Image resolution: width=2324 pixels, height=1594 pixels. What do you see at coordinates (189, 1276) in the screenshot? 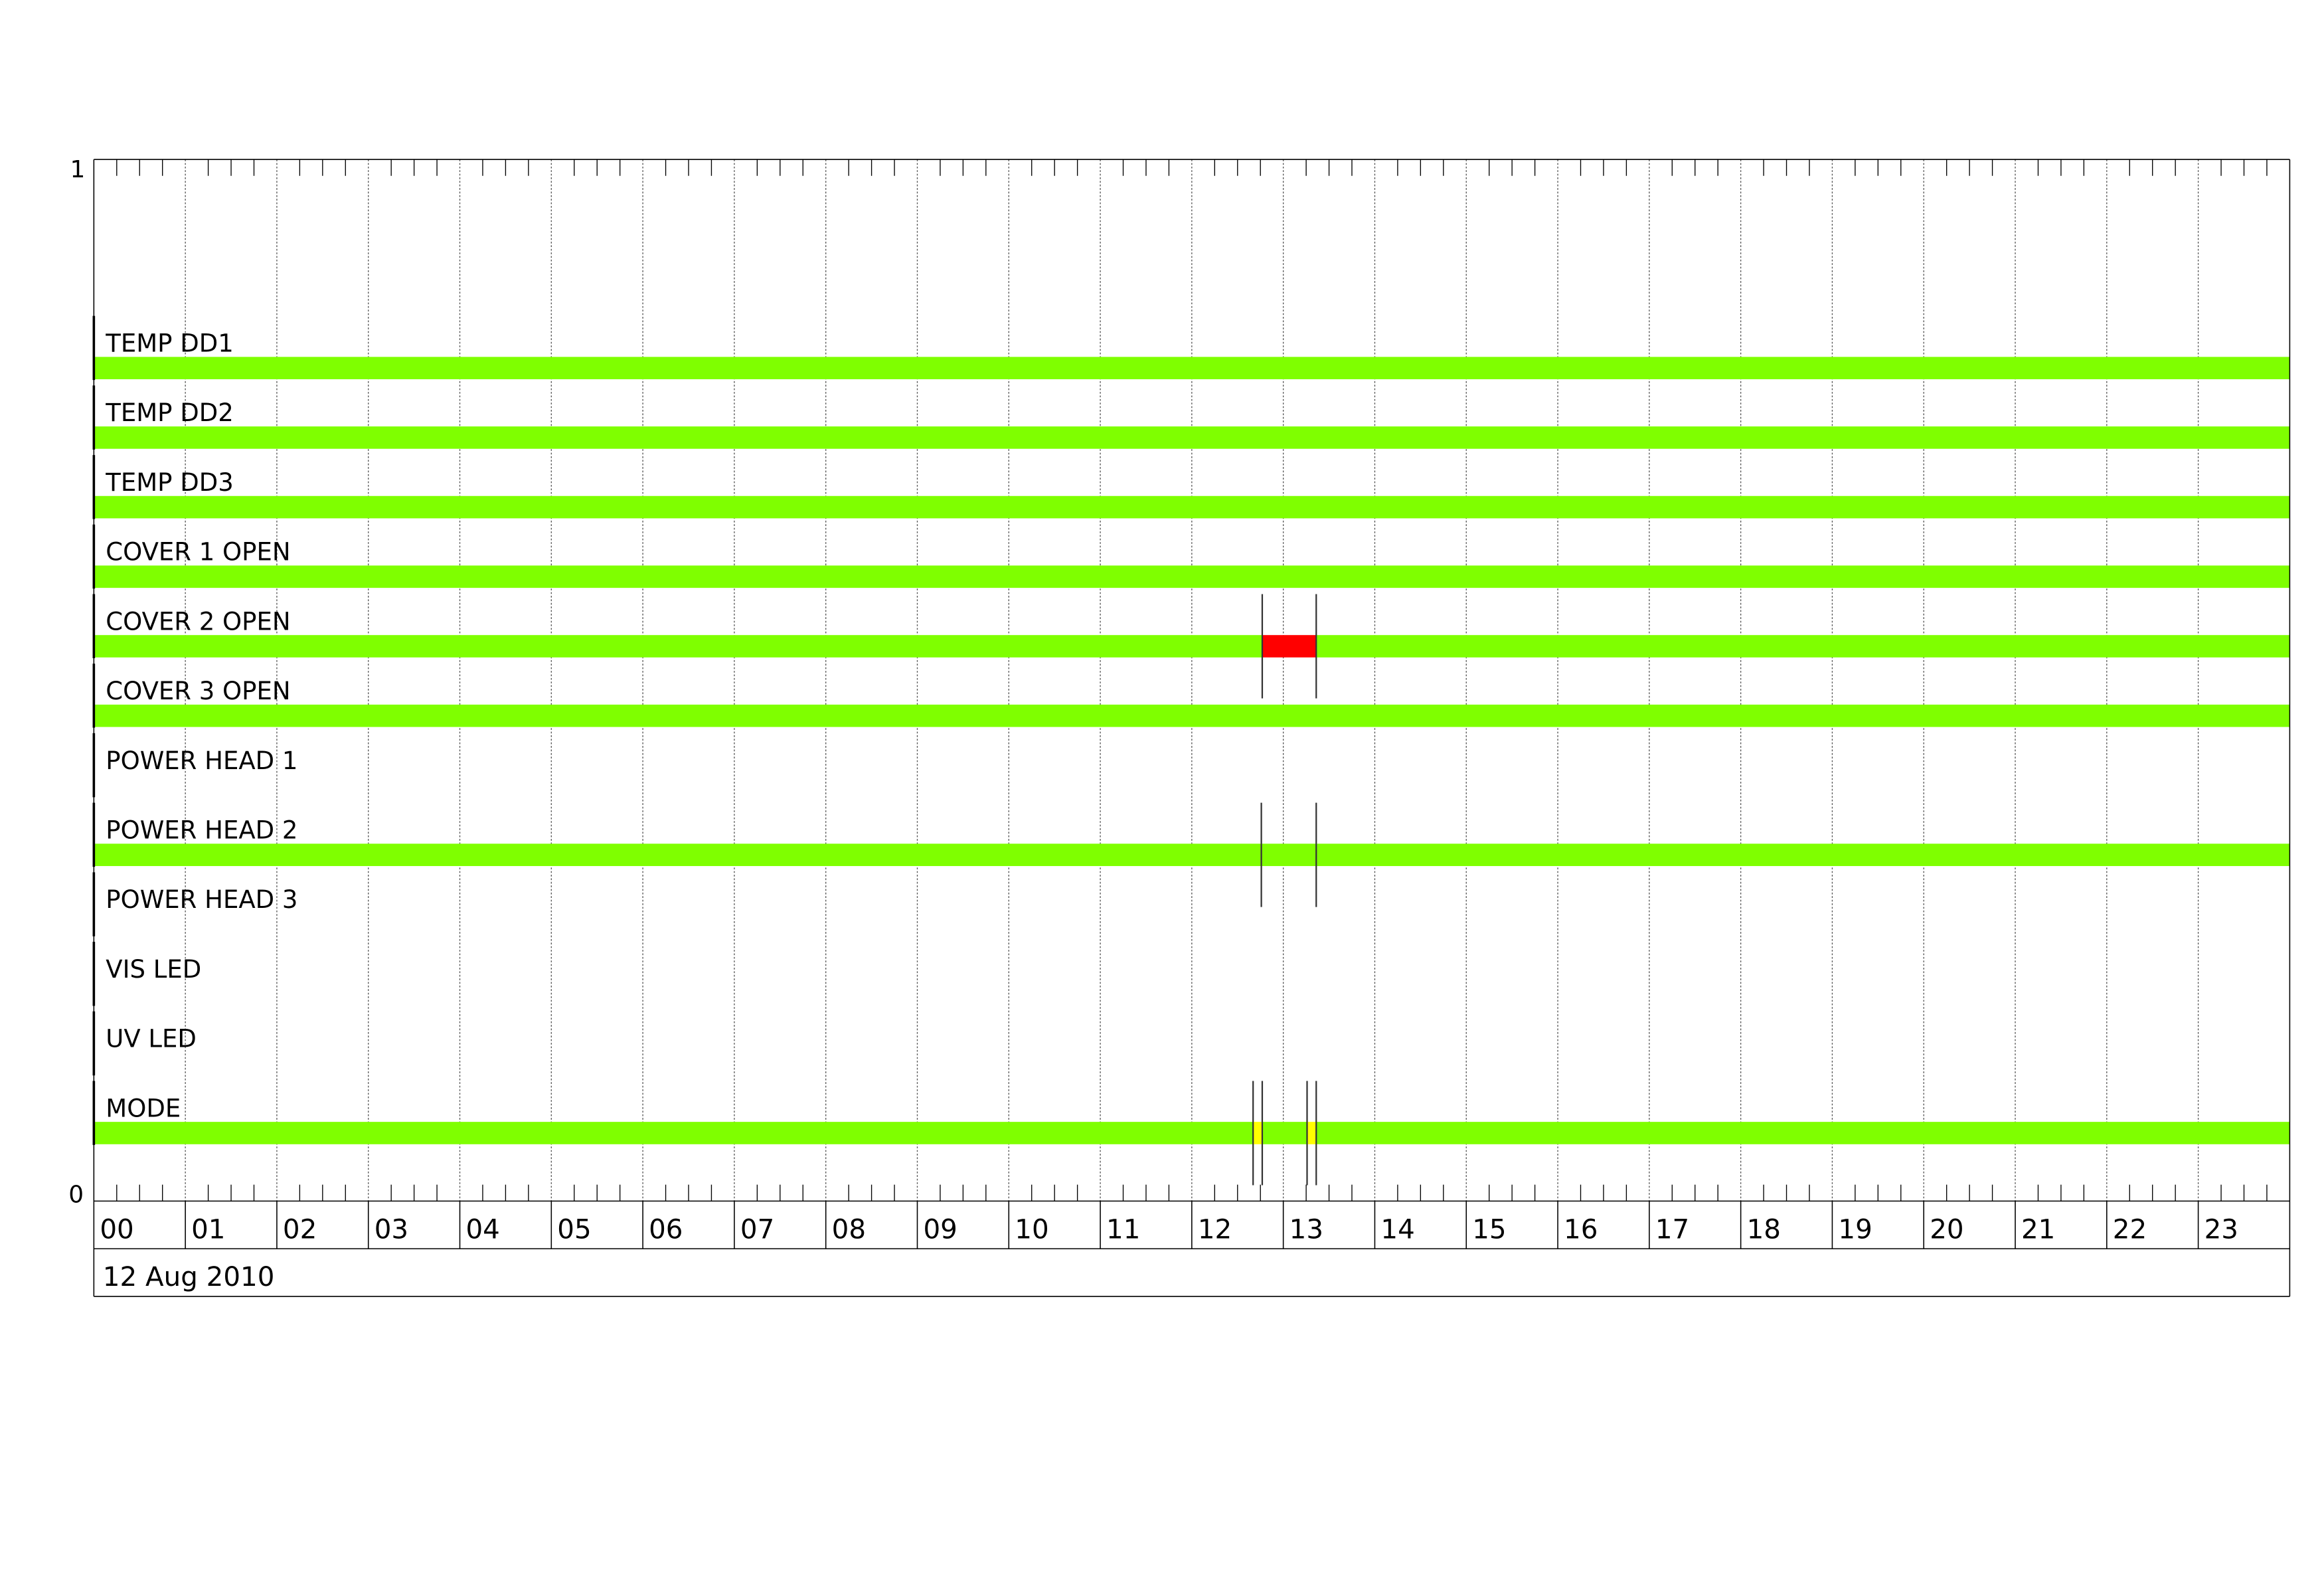
I see `date-label: 12 Aug 2010` at bounding box center [189, 1276].